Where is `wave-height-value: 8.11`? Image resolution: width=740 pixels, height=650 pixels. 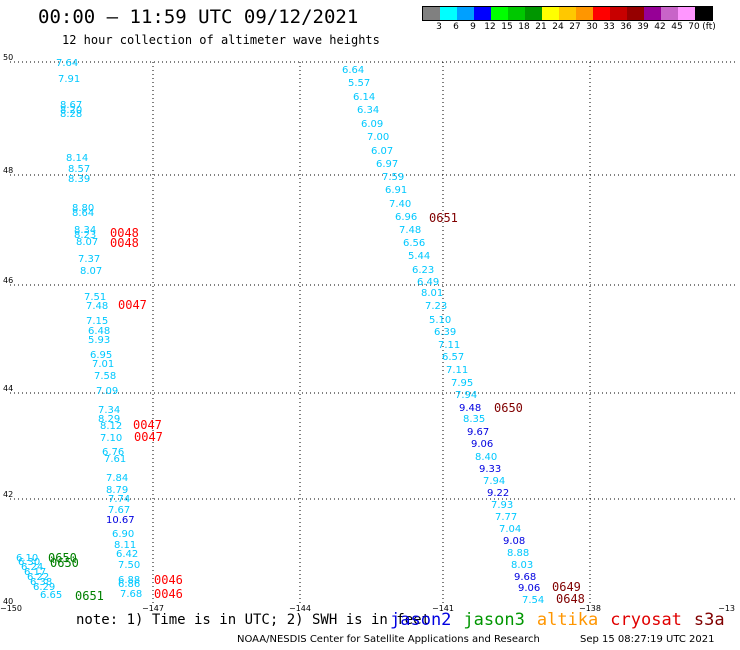 wave-height-value: 8.11 is located at coordinates (125, 545).